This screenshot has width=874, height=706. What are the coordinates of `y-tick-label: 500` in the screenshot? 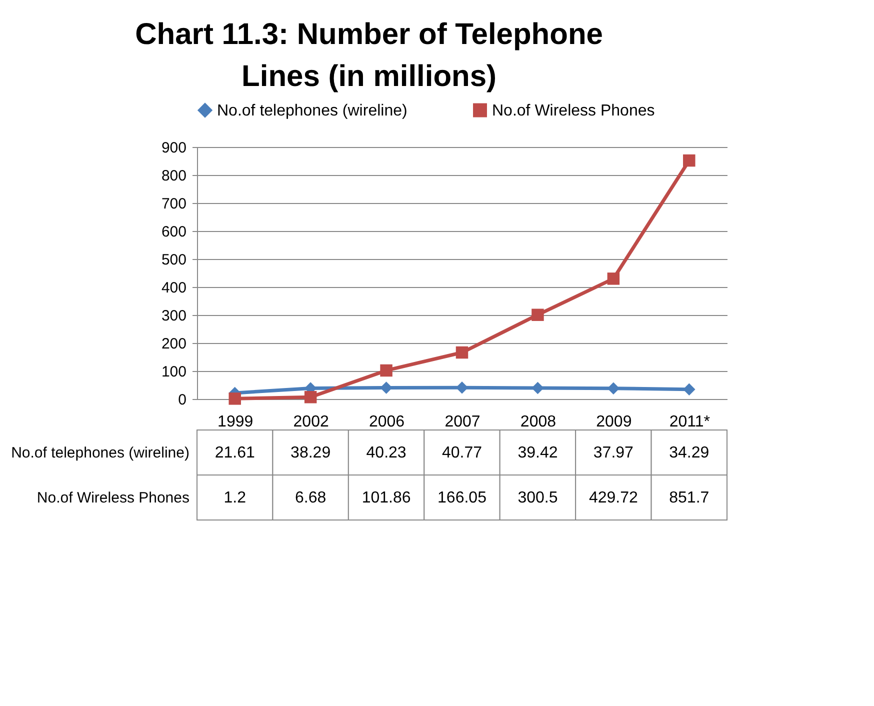 It's located at (173, 260).